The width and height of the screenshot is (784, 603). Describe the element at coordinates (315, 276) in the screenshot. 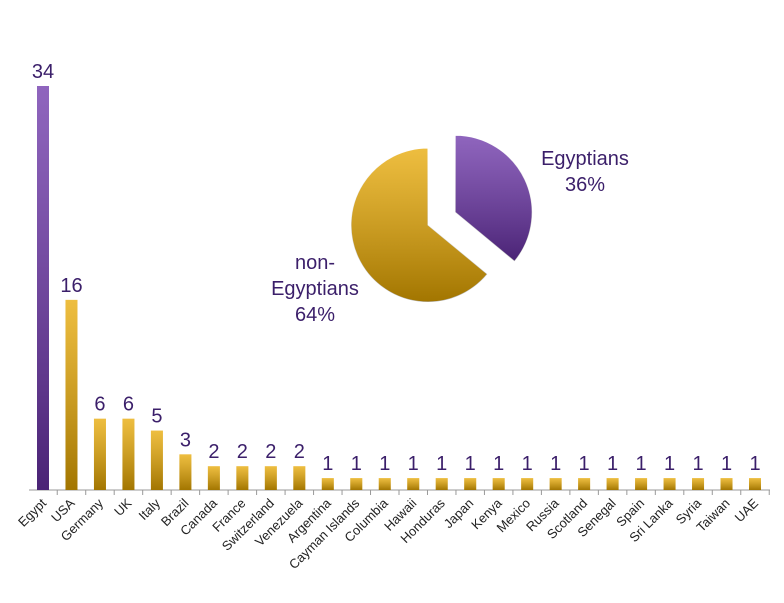

I see `slice-name: non-Egyptians` at that location.